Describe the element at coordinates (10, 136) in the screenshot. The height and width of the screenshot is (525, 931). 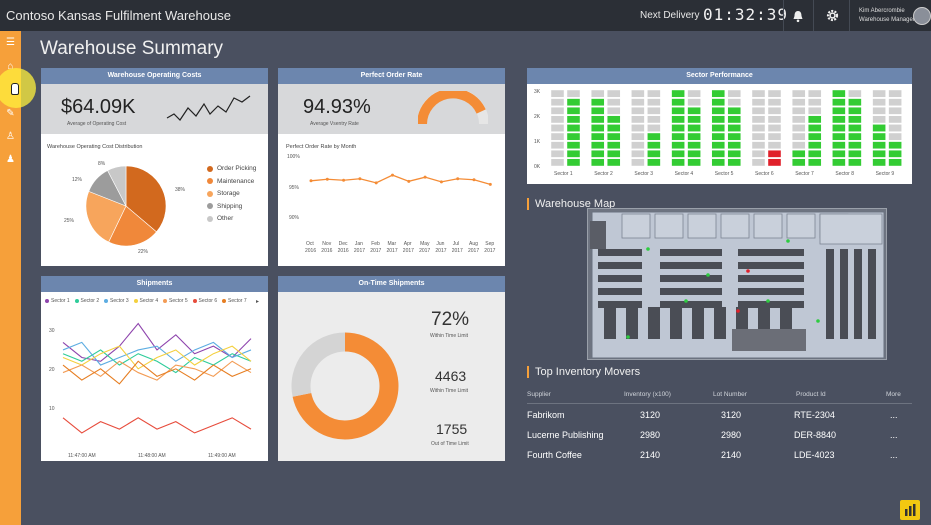
I see `badge-icon: ♙` at that location.